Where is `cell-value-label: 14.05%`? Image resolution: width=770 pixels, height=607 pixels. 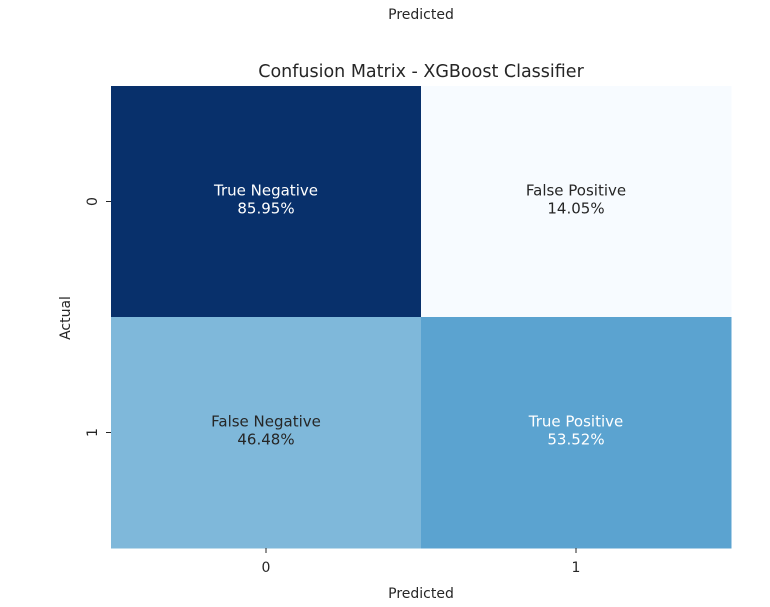 cell-value-label: 14.05% is located at coordinates (575, 209).